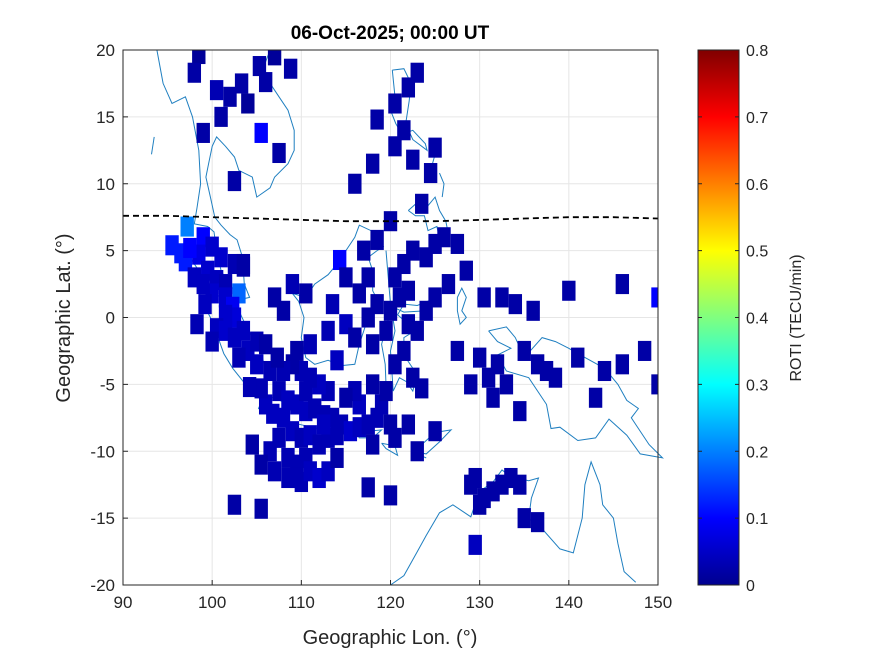  I want to click on colorbar-tick-label: 0.2, so click(757, 452).